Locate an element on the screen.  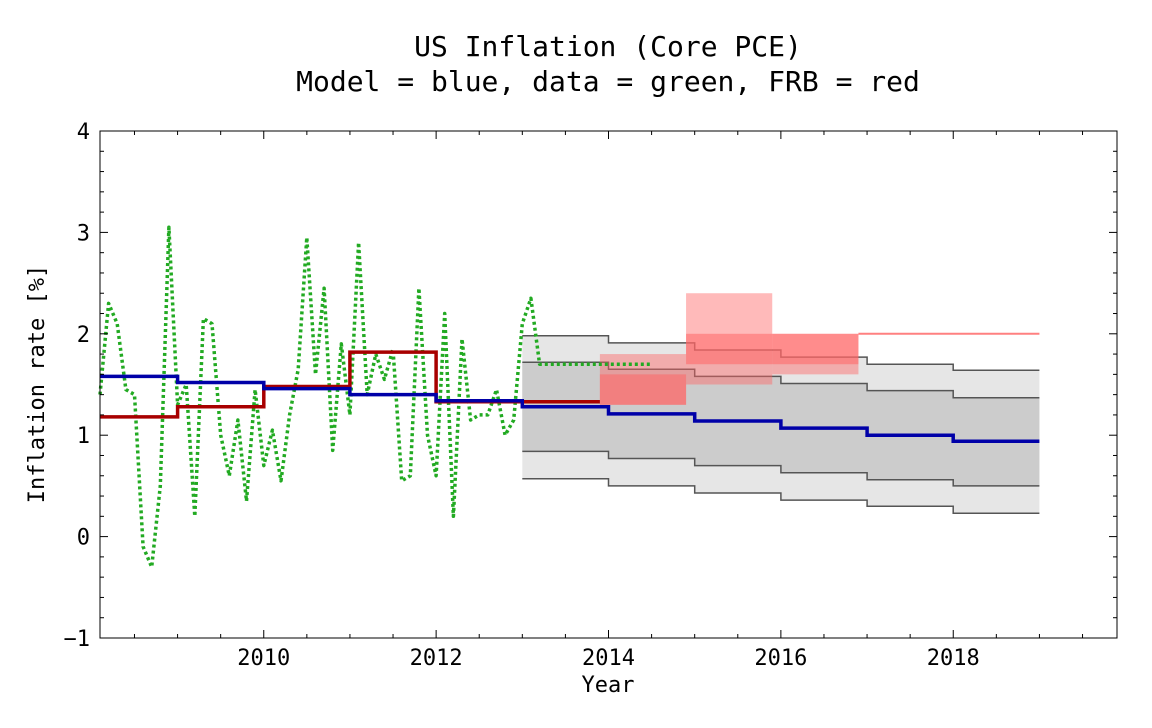
y-tick-label-5: 4 is located at coordinates (83, 132).